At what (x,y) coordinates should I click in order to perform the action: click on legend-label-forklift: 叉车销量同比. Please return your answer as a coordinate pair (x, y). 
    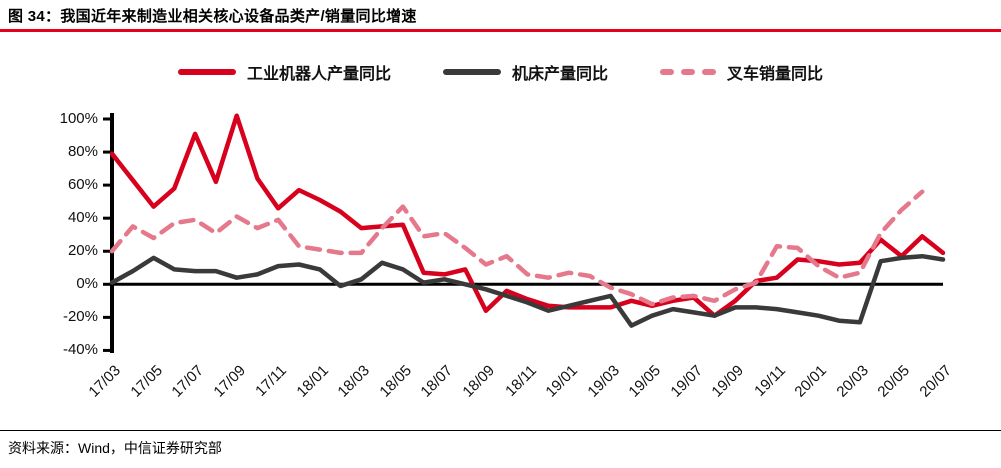
    Looking at the image, I should click on (775, 74).